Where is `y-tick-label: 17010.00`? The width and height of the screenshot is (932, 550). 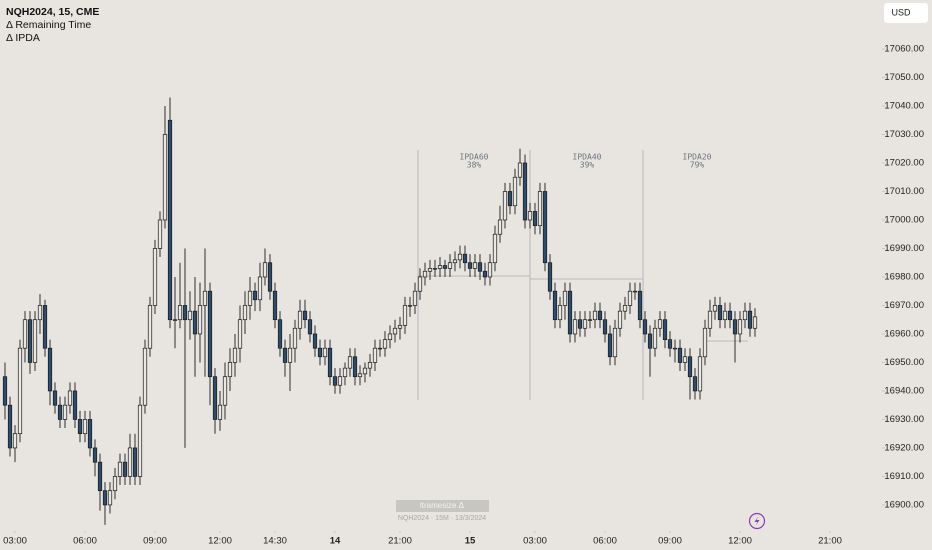 y-tick-label: 17010.00 is located at coordinates (904, 191).